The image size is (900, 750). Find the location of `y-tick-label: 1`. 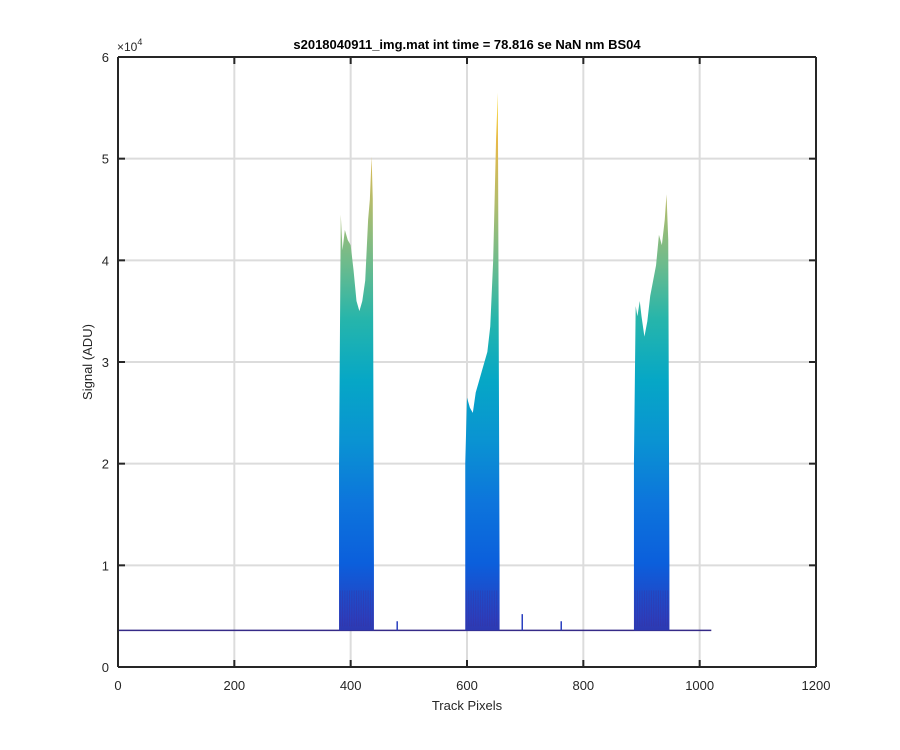

y-tick-label: 1 is located at coordinates (105, 565).